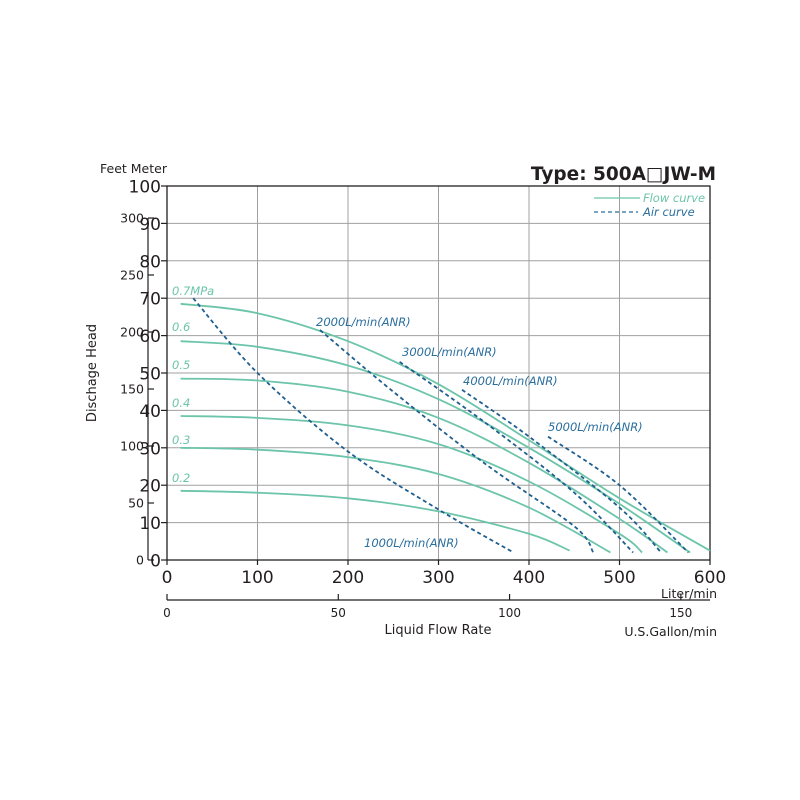 The image size is (800, 800). I want to click on meter-axis: 0 10 20 30 40 50 60 70 80 90 100, so click(148, 375).